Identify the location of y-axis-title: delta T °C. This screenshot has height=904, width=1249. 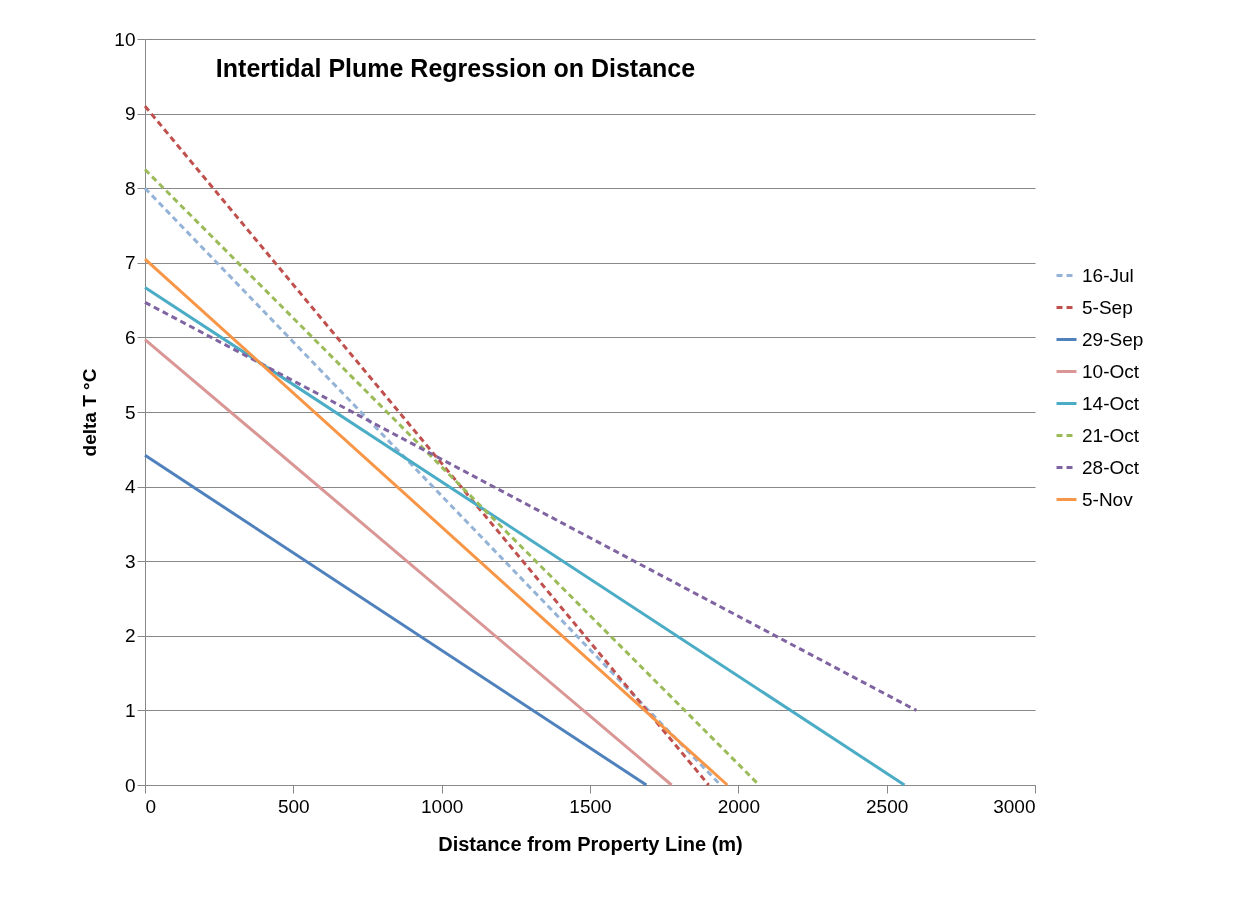
(90, 412).